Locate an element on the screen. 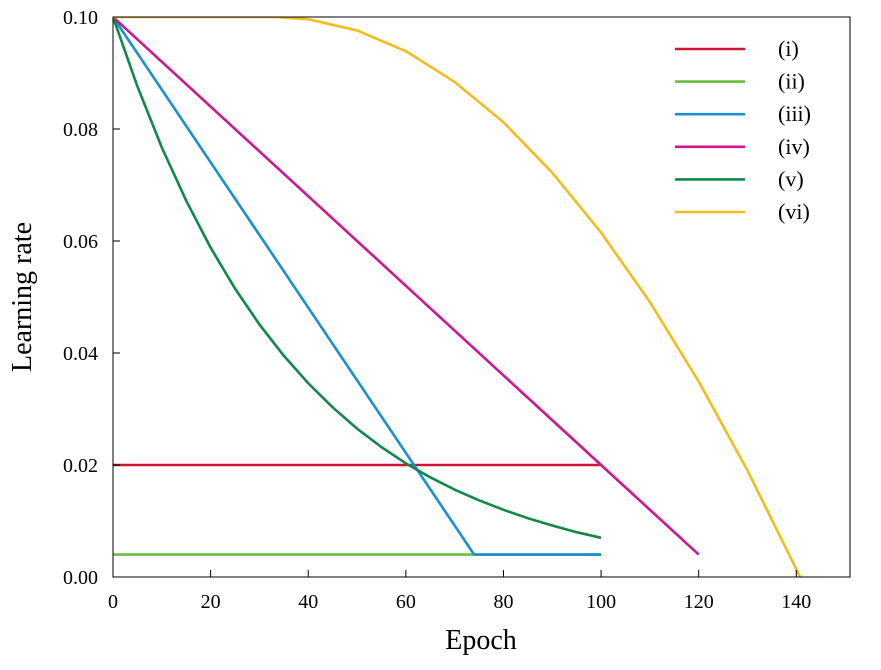 This screenshot has width=881, height=670. x-tick-label: 120 is located at coordinates (699, 602).